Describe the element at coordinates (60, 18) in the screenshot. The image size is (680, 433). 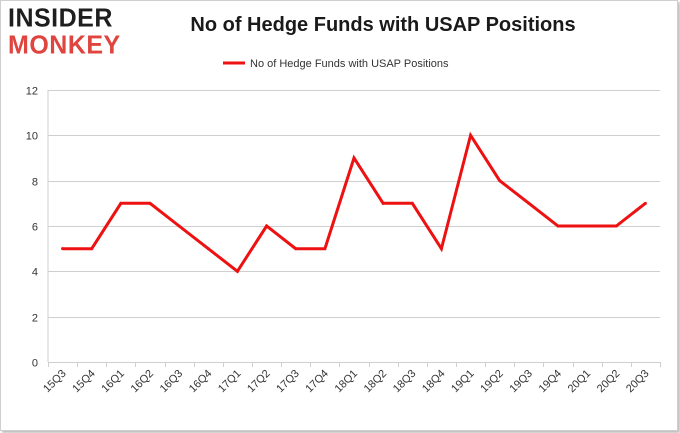
I see `logo-line-1: INSIDER` at that location.